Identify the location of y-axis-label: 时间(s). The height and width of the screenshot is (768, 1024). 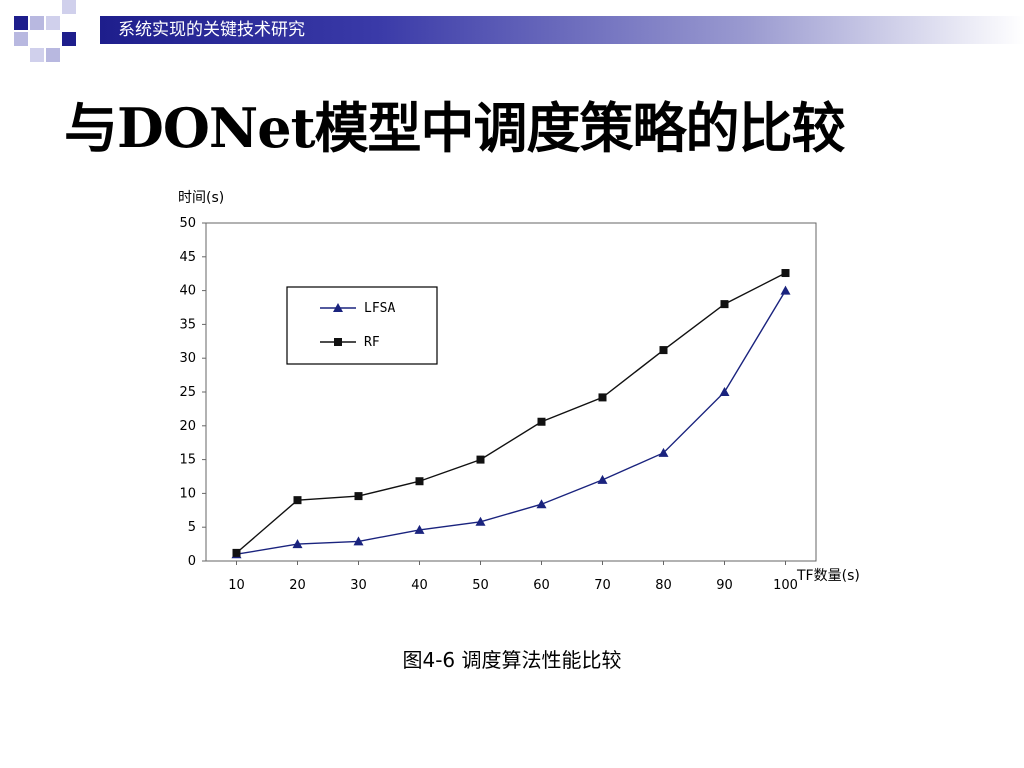
(201, 198).